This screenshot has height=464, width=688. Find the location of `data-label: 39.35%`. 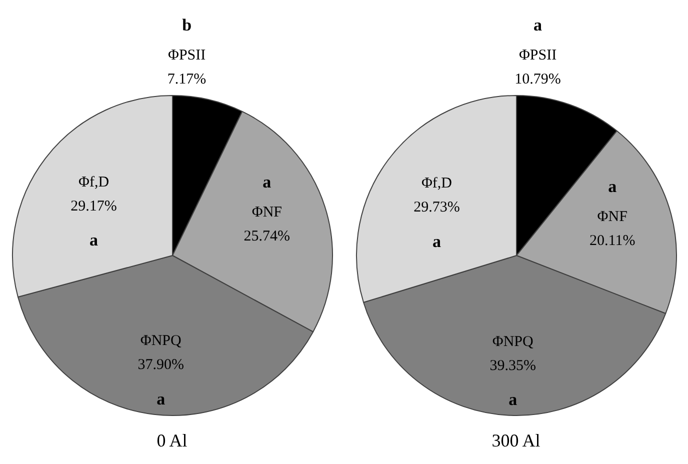

data-label: 39.35% is located at coordinates (513, 366).